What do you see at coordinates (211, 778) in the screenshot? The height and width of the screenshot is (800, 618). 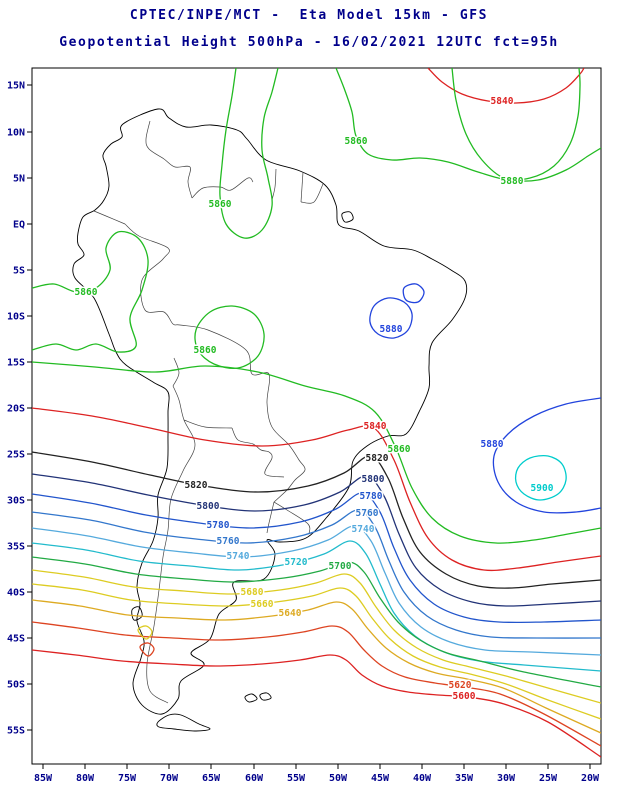 I see `lon-tick-label: 65W` at bounding box center [211, 778].